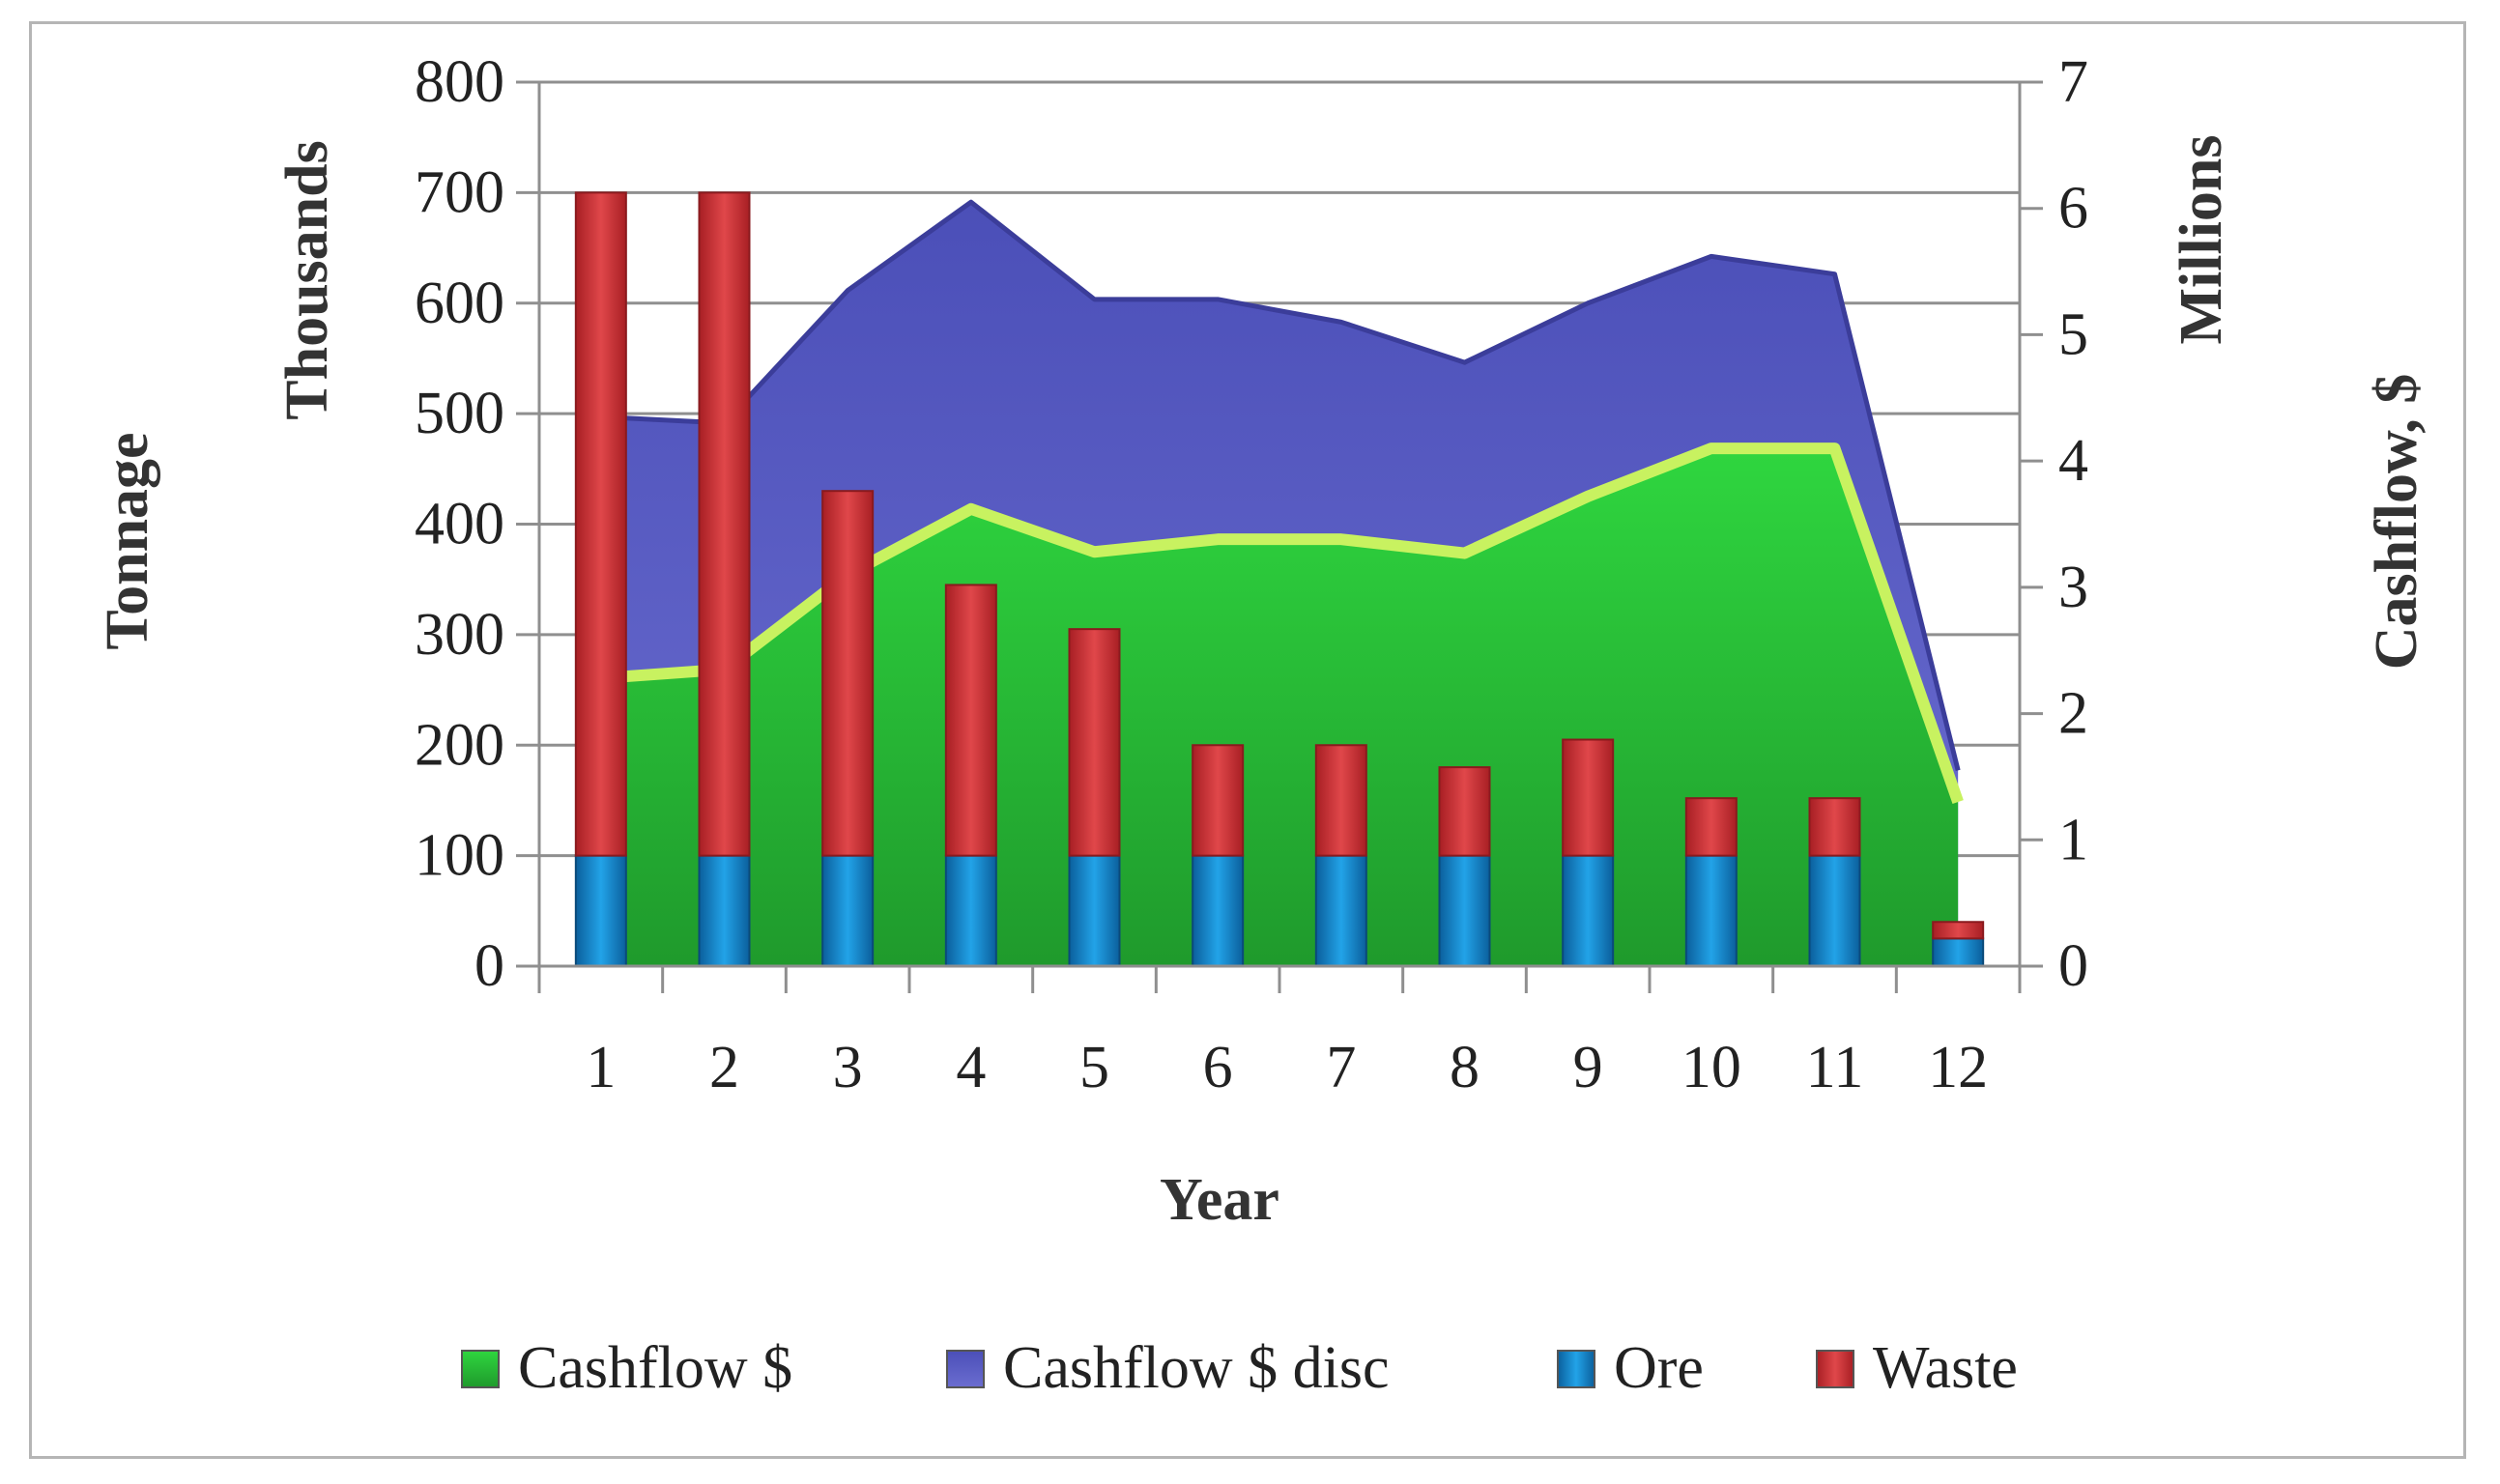  I want to click on left-tick-label: 400, so click(459, 524).